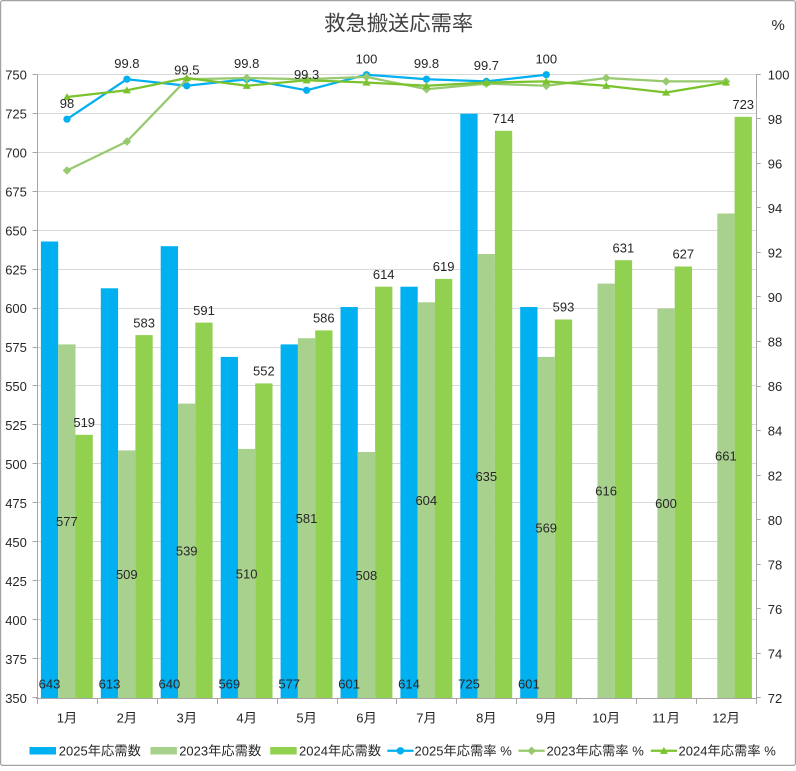  I want to click on svg-text: 475, so click(16, 503).